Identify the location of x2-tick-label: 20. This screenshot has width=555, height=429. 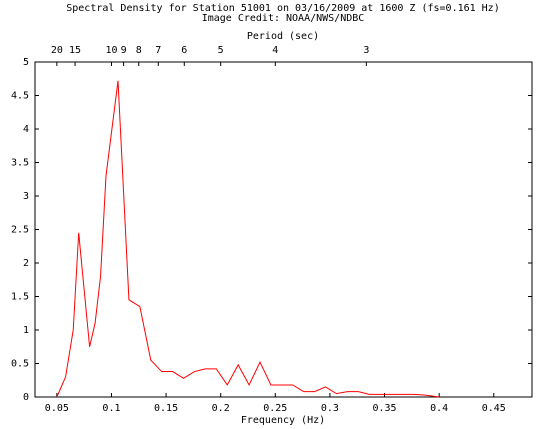
(57, 50).